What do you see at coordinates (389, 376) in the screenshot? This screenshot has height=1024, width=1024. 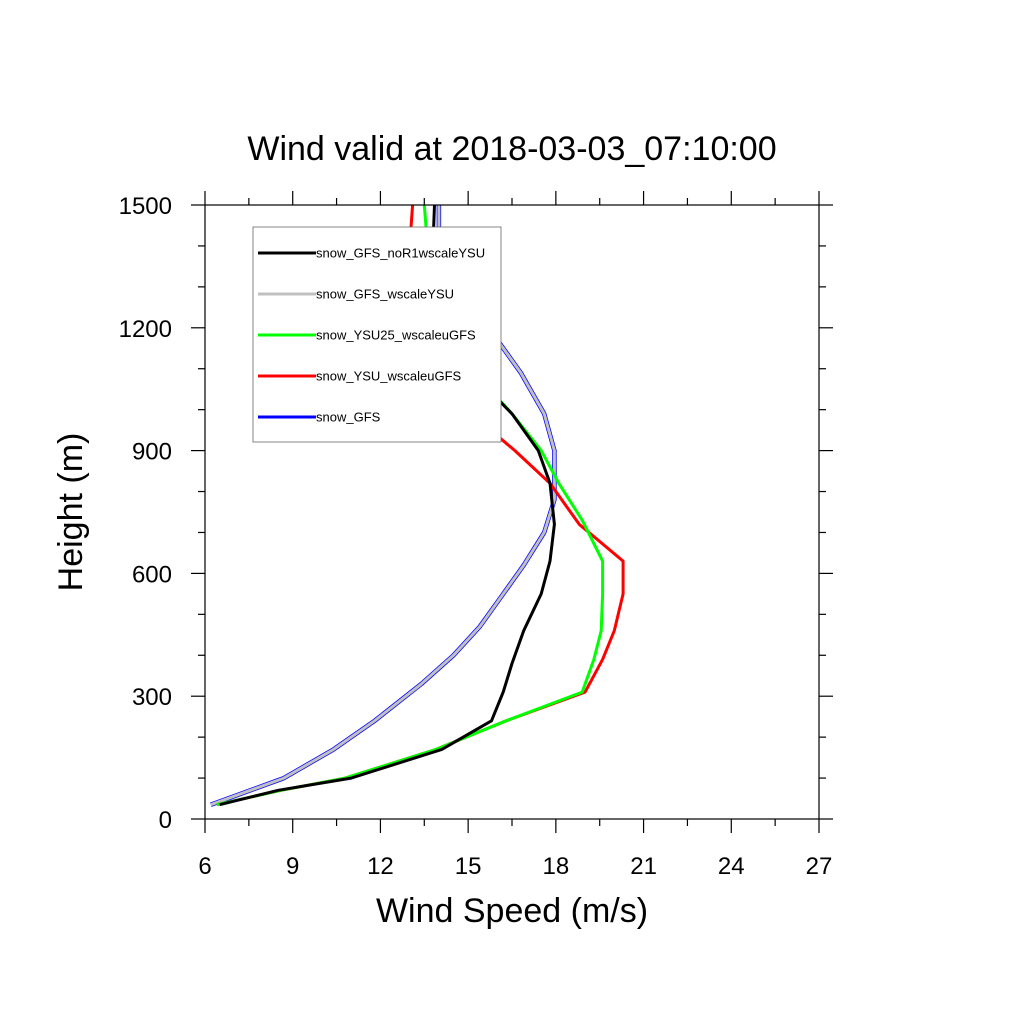 I see `legend-label-3: snow_YSU_wscaleuGFS` at bounding box center [389, 376].